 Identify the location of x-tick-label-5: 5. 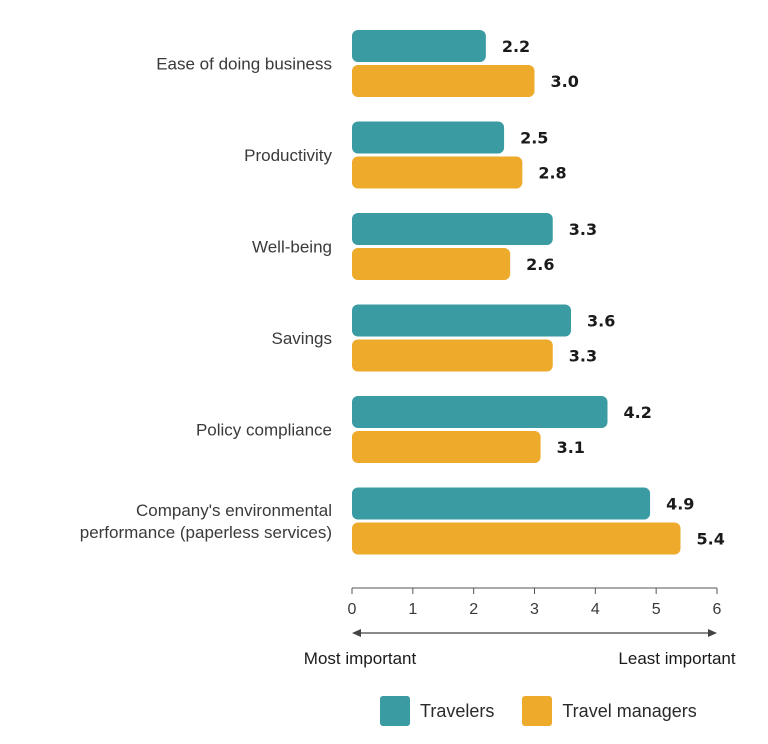
(656, 609).